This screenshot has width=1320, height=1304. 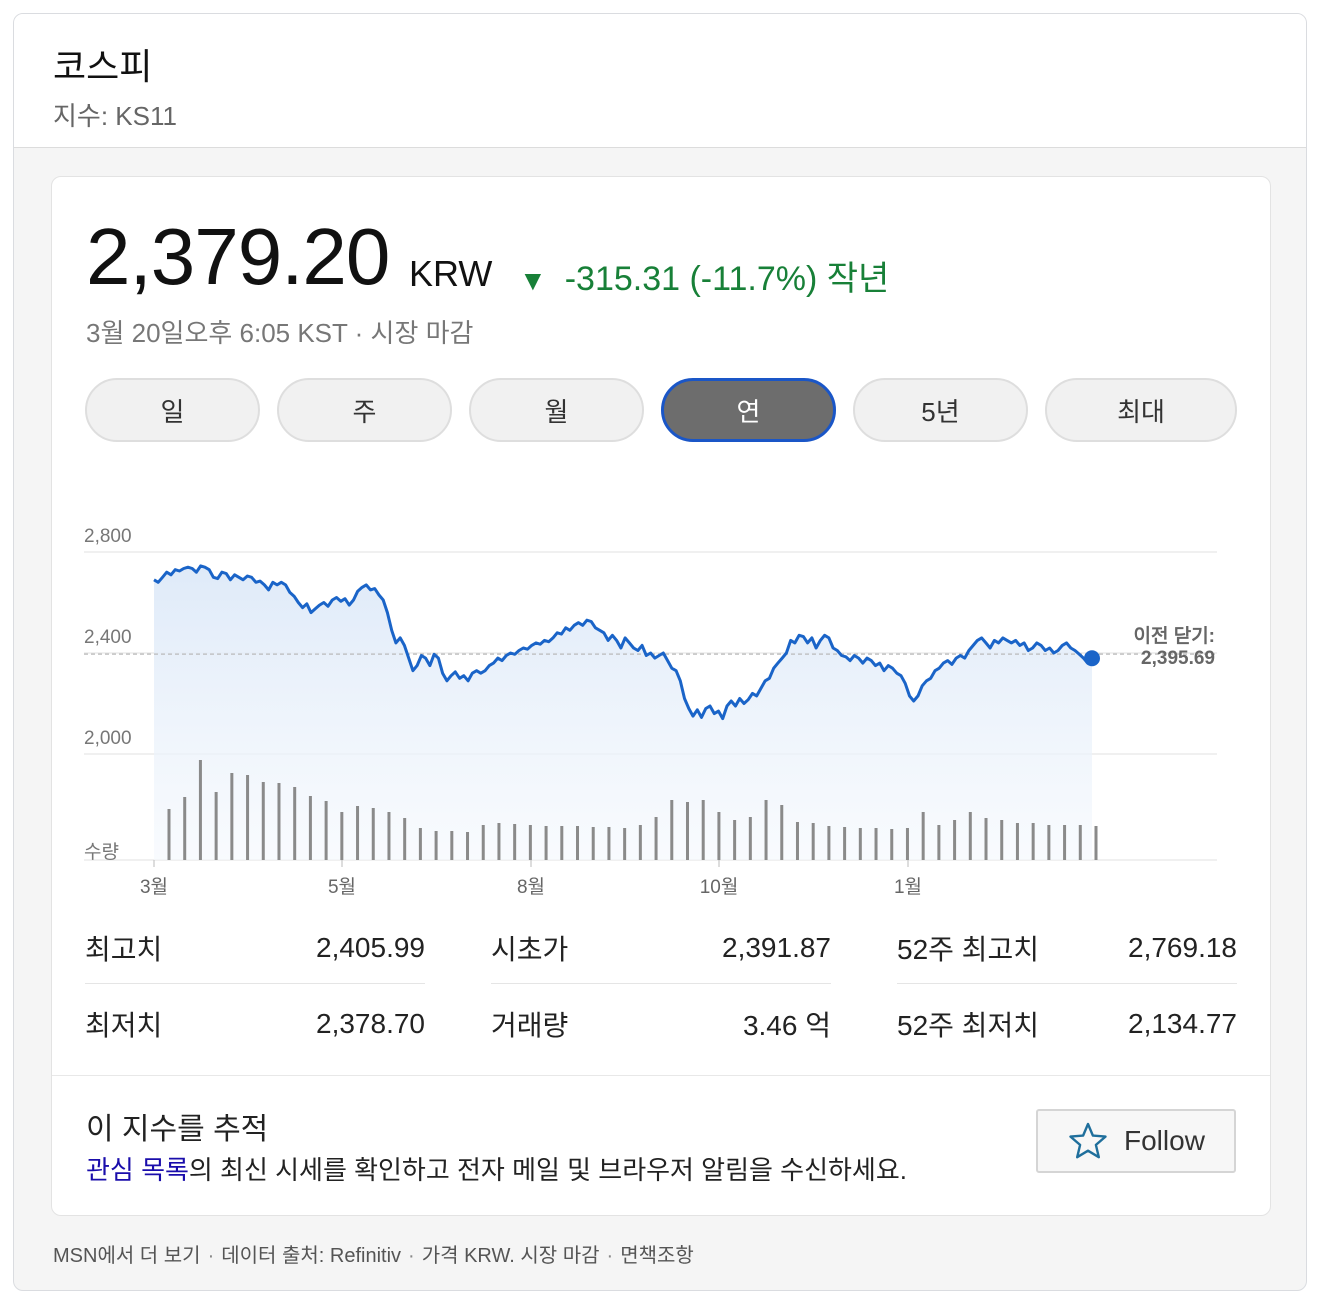 I want to click on disclaimer-link: 면책조항, so click(x=657, y=1256).